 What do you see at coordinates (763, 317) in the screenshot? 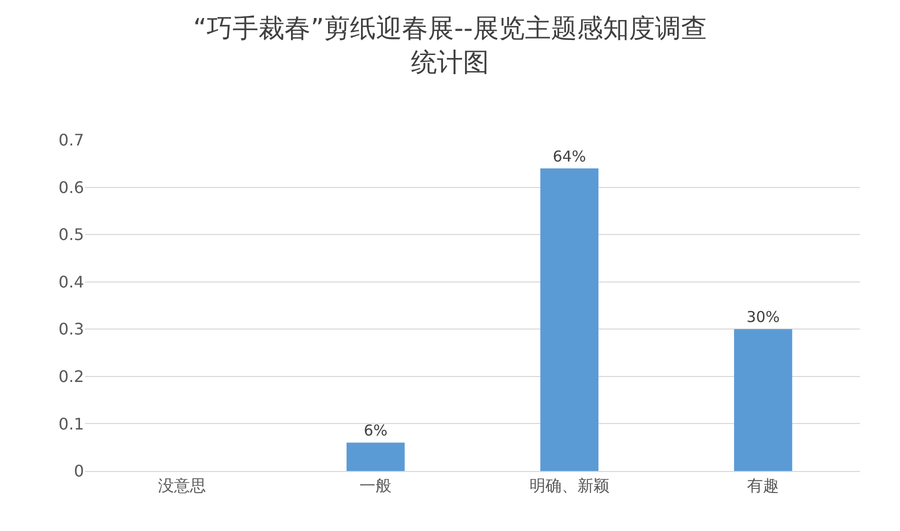
I see `data-label: 30%` at bounding box center [763, 317].